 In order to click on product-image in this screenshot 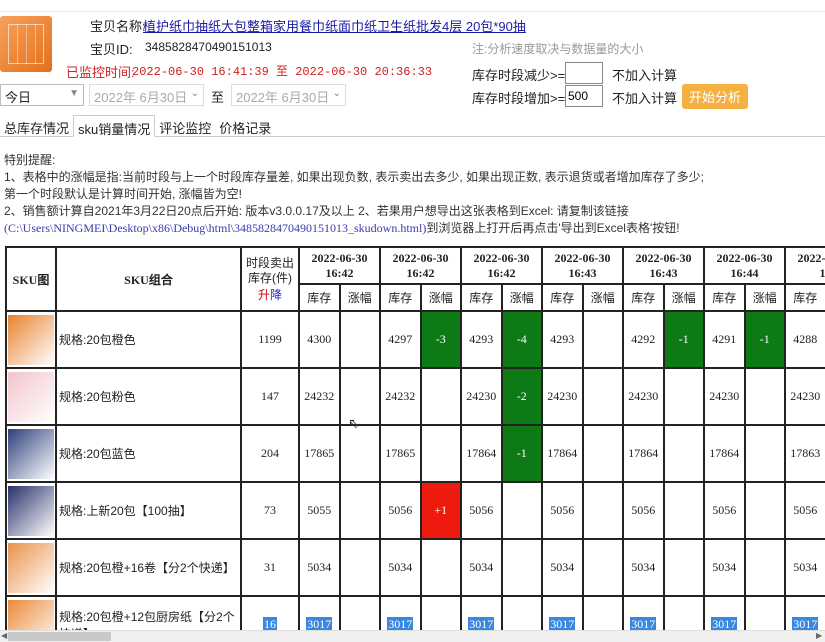, I will do `click(26, 44)`.